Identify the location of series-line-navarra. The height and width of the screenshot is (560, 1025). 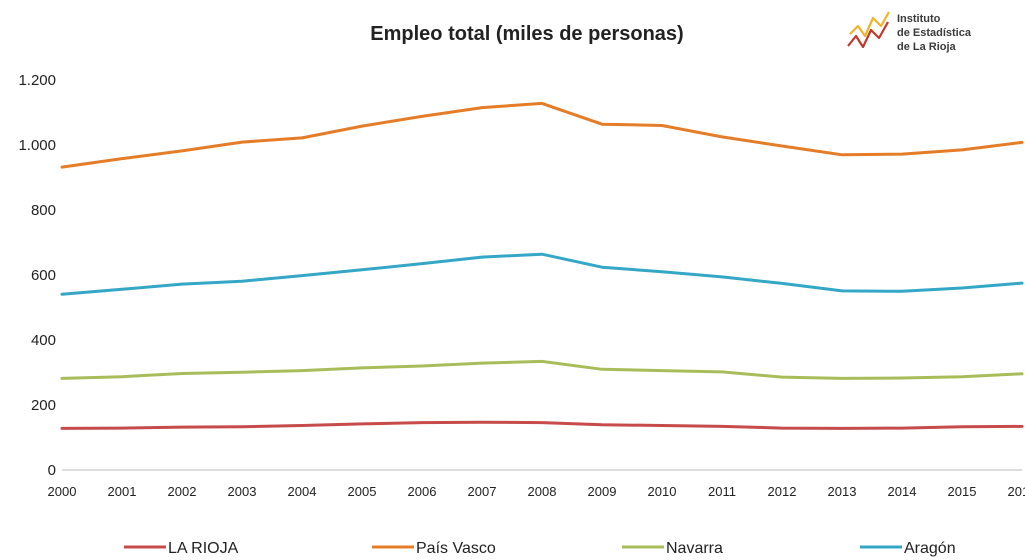
(542, 369).